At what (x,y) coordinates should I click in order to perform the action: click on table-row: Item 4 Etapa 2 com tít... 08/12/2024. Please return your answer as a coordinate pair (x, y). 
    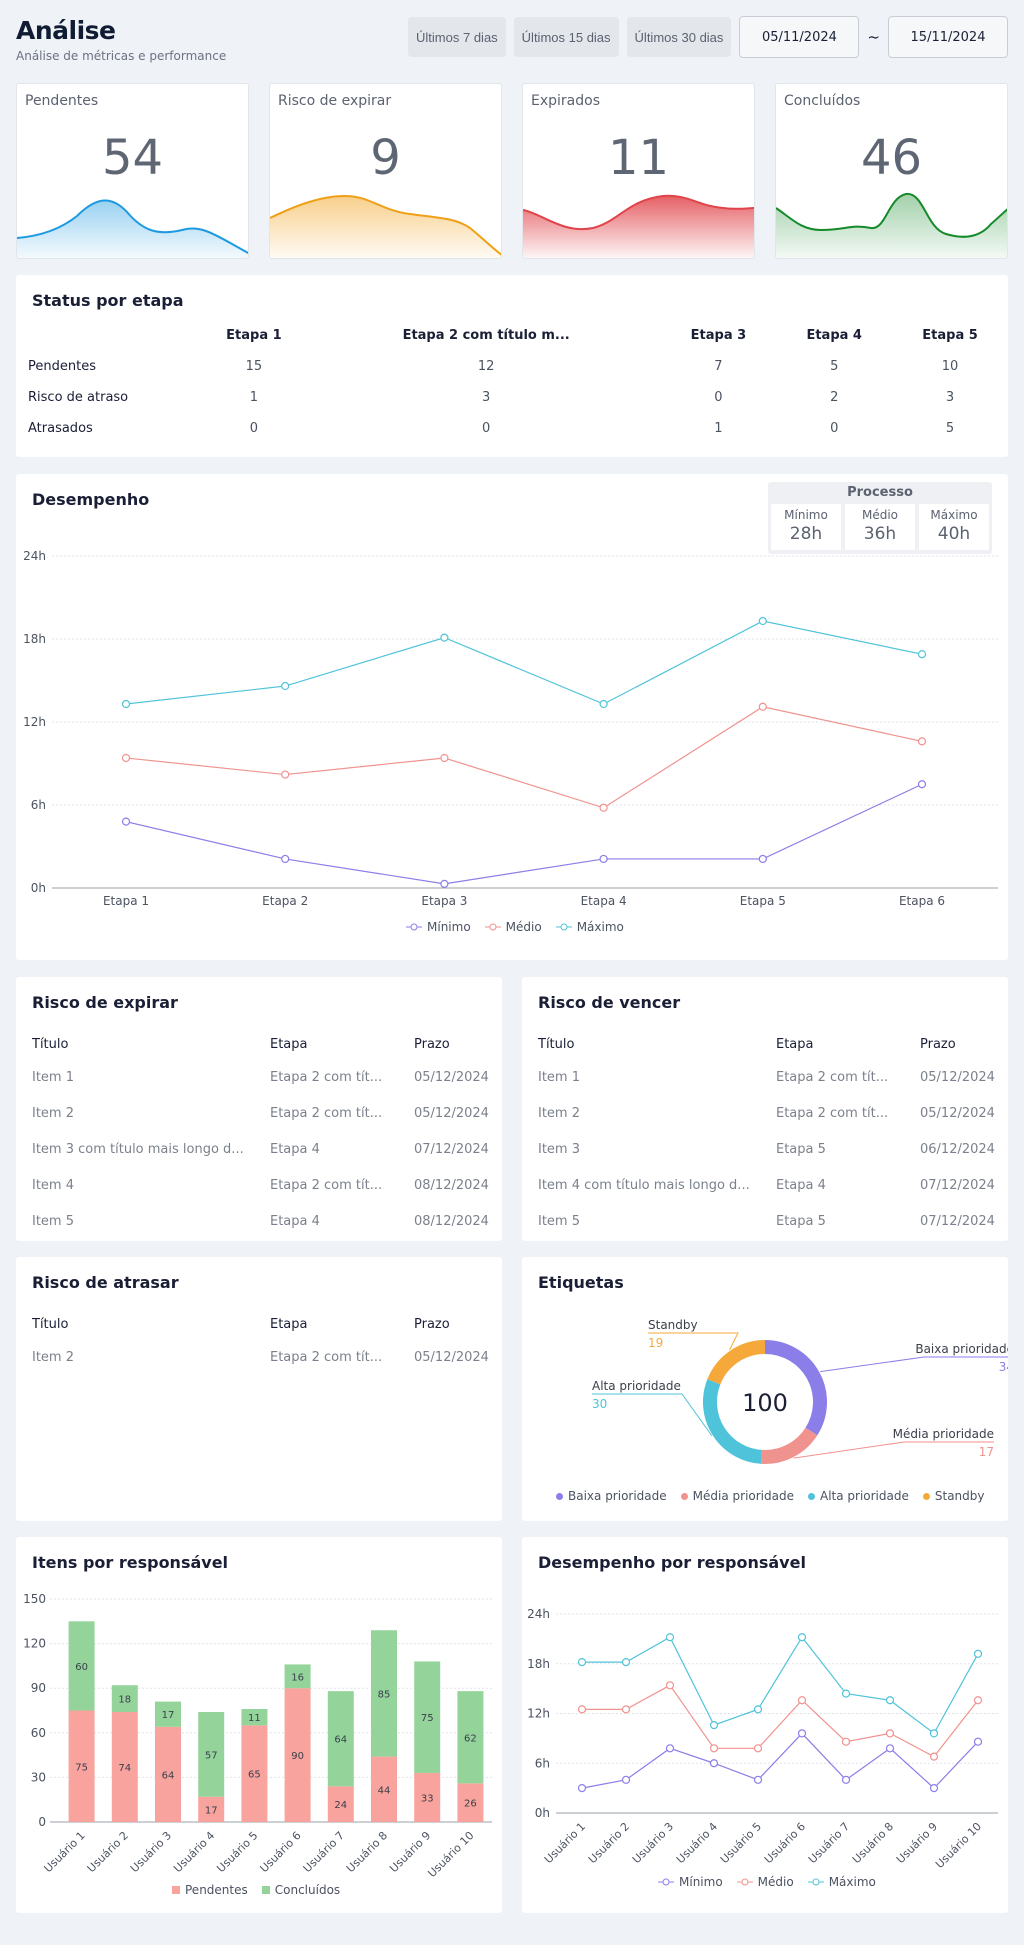
    Looking at the image, I should click on (267, 1185).